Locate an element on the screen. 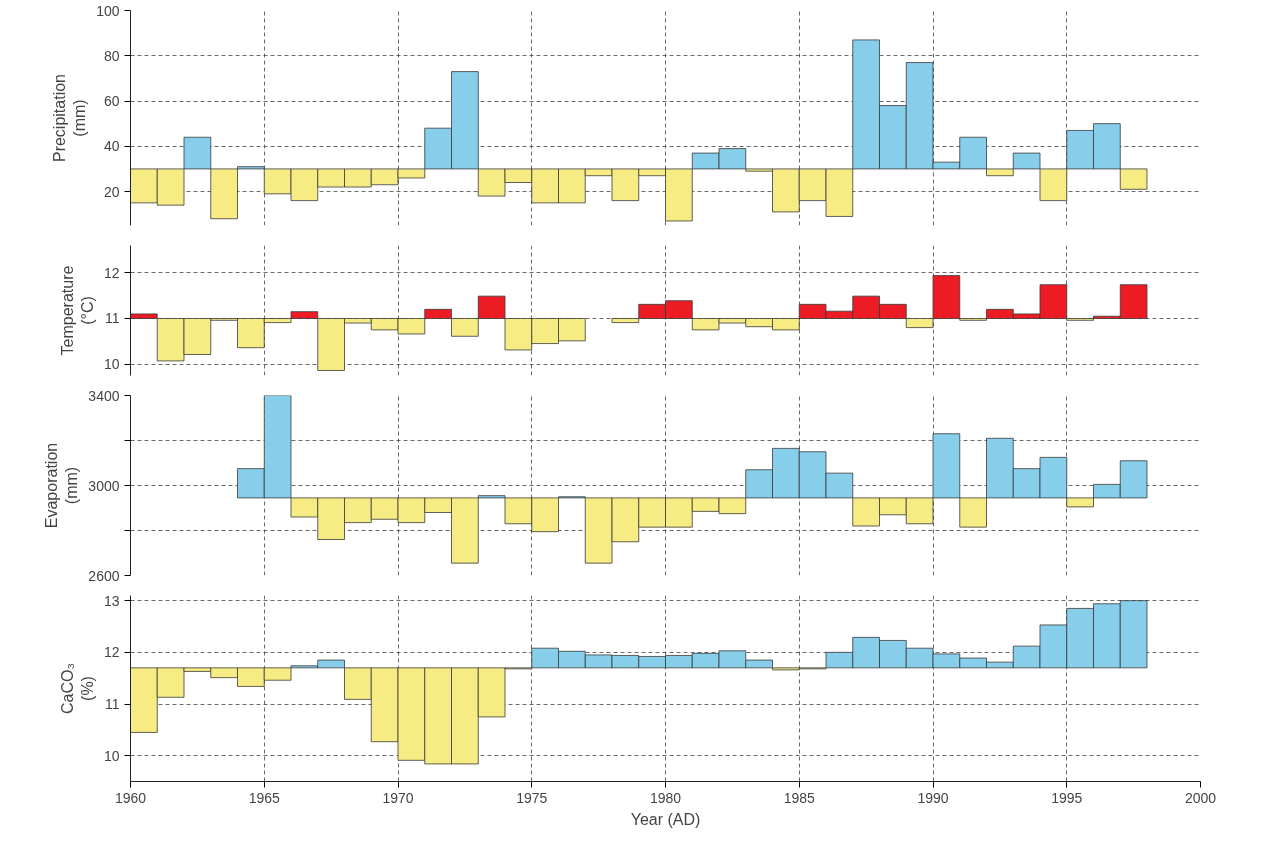 The height and width of the screenshot is (857, 1280). x-tick-label: 1990 is located at coordinates (933, 797).